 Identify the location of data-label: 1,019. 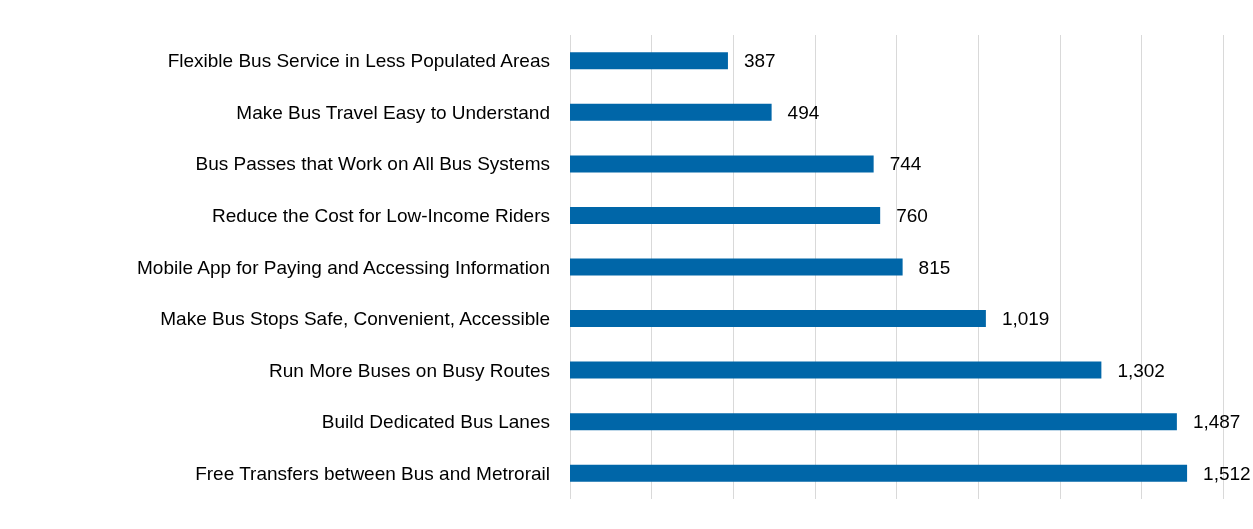
(1025, 319).